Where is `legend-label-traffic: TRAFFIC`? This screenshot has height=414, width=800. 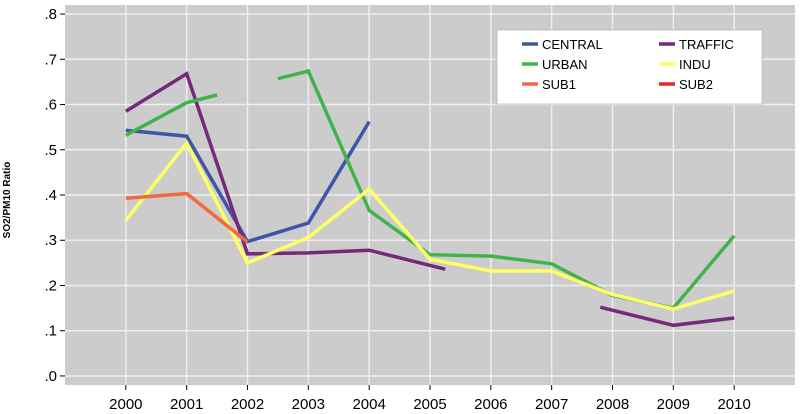 legend-label-traffic: TRAFFIC is located at coordinates (706, 44).